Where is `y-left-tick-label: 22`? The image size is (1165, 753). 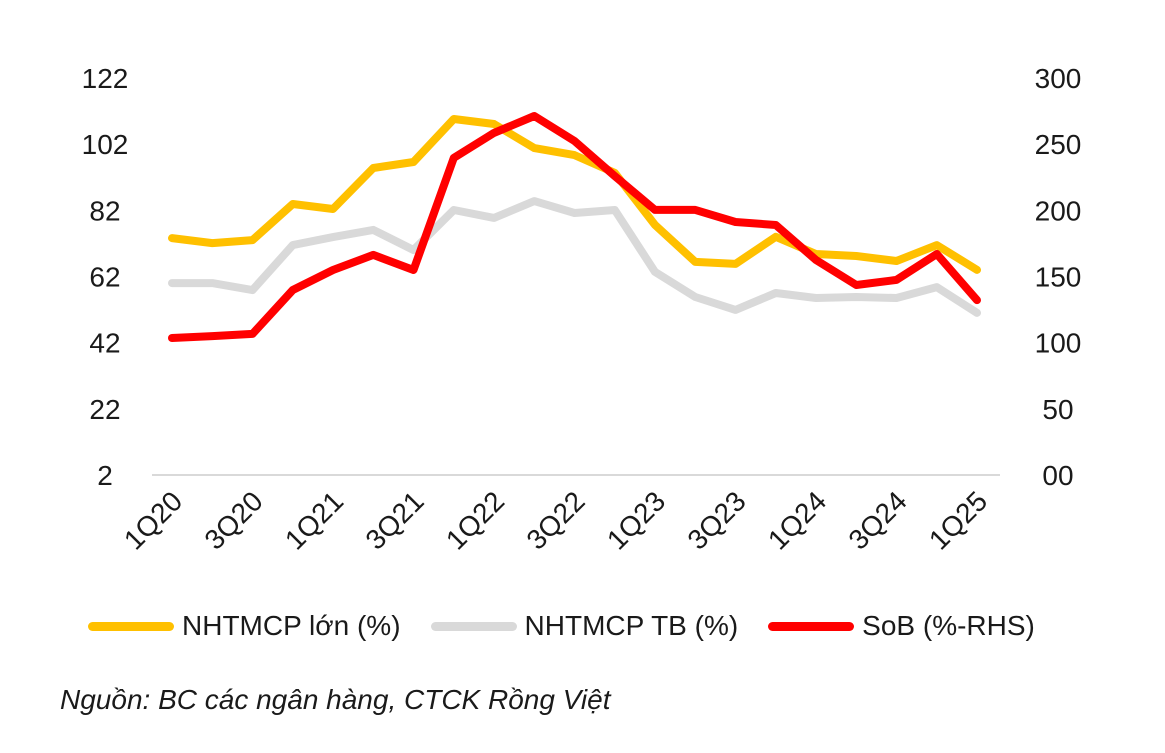
y-left-tick-label: 22 is located at coordinates (104, 409).